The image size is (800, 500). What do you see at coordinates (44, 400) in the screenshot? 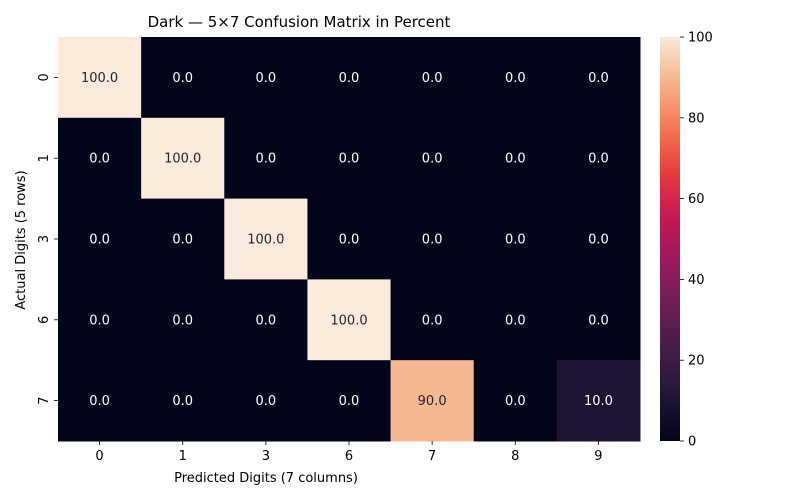
I see `y-tick-label: 7` at bounding box center [44, 400].